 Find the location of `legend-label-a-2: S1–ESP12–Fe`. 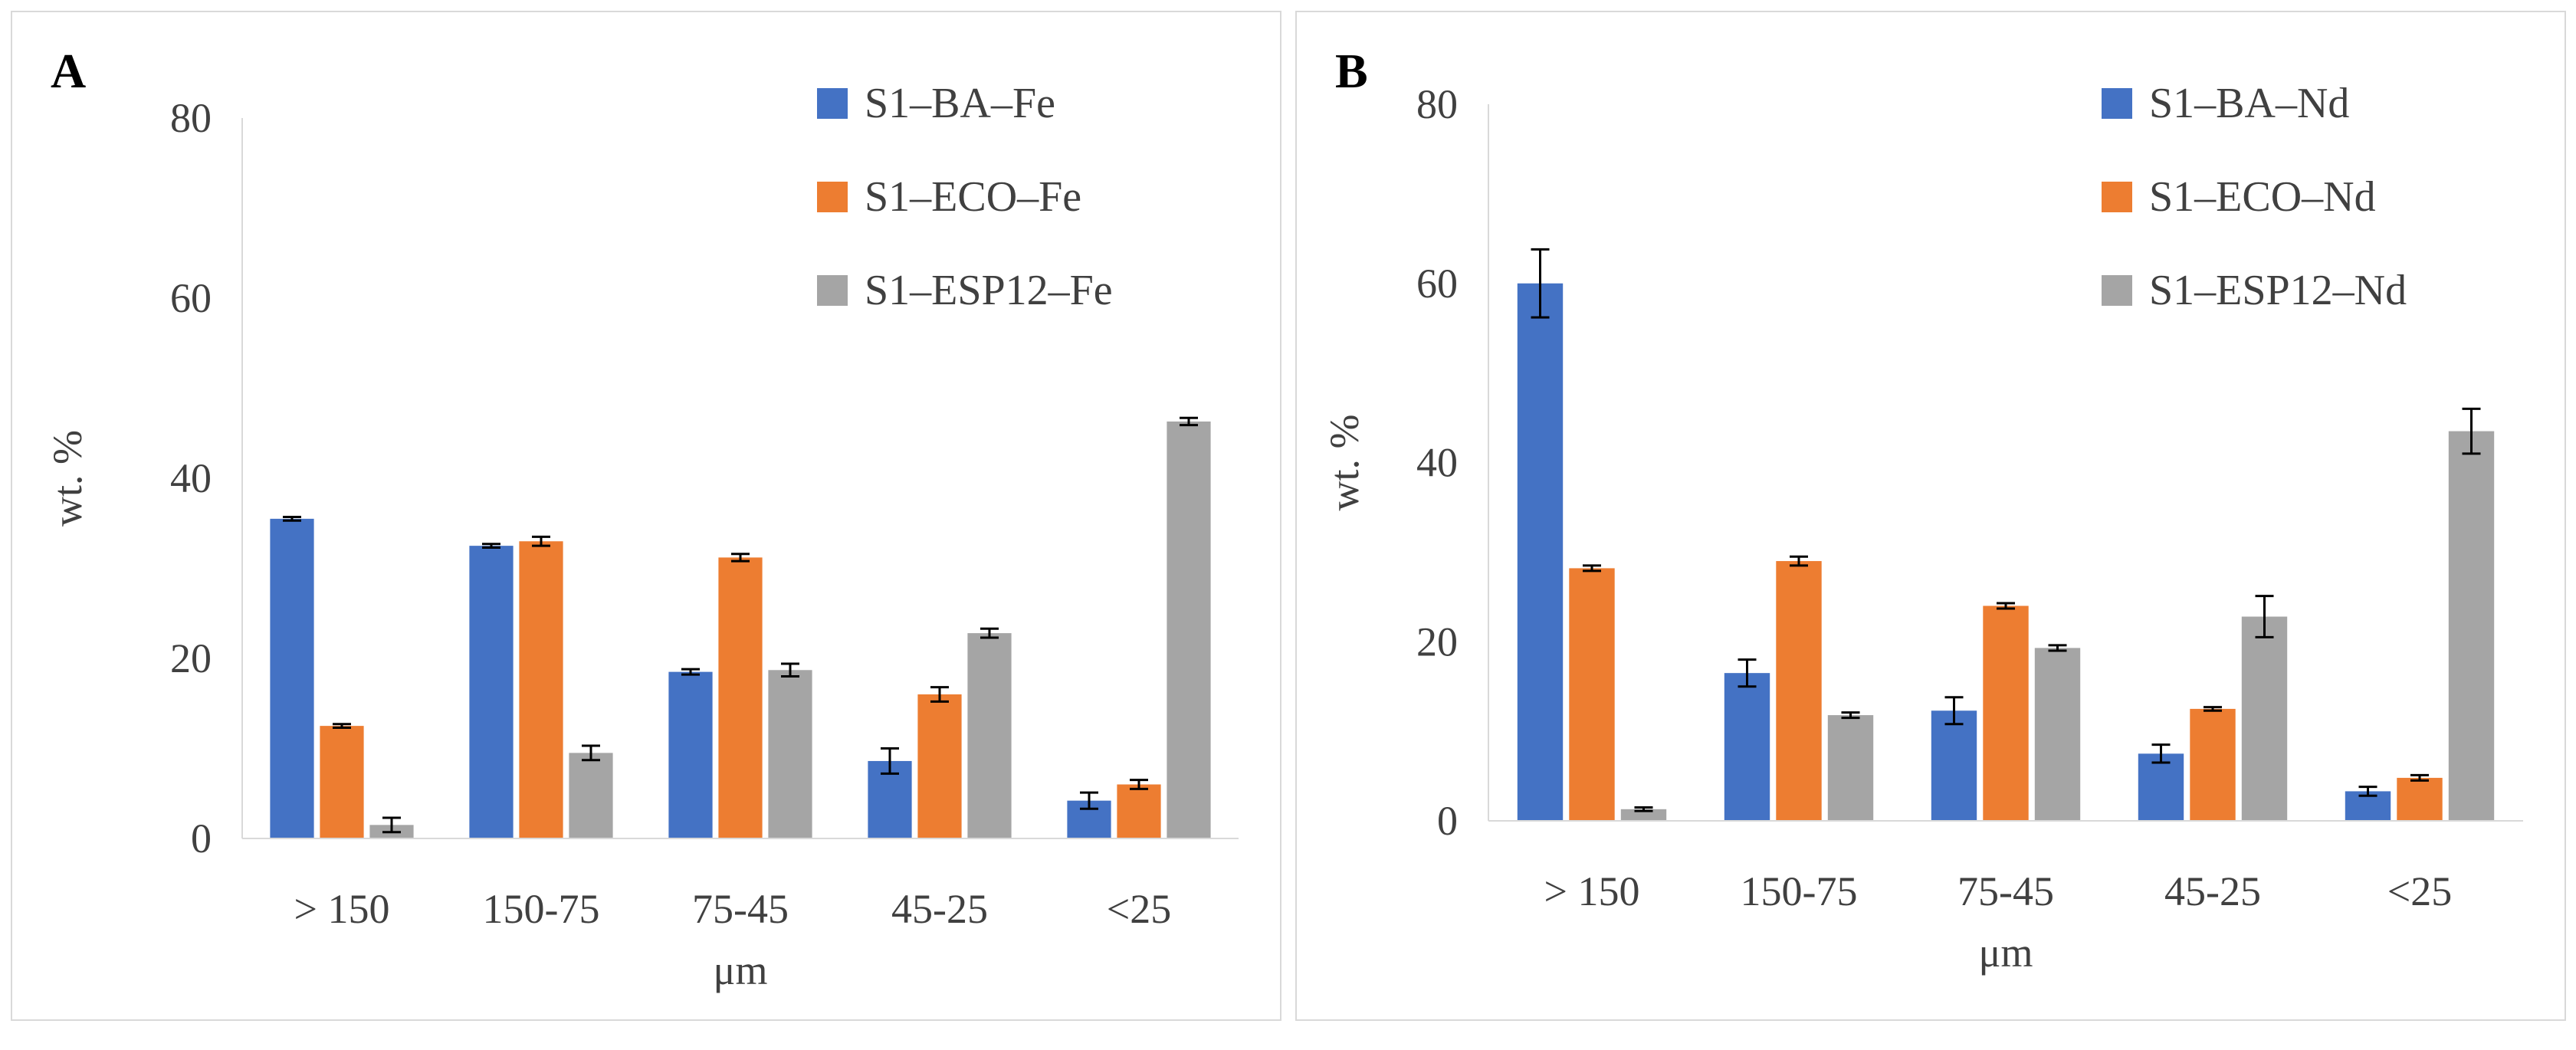

legend-label-a-2: S1–ESP12–Fe is located at coordinates (989, 290).